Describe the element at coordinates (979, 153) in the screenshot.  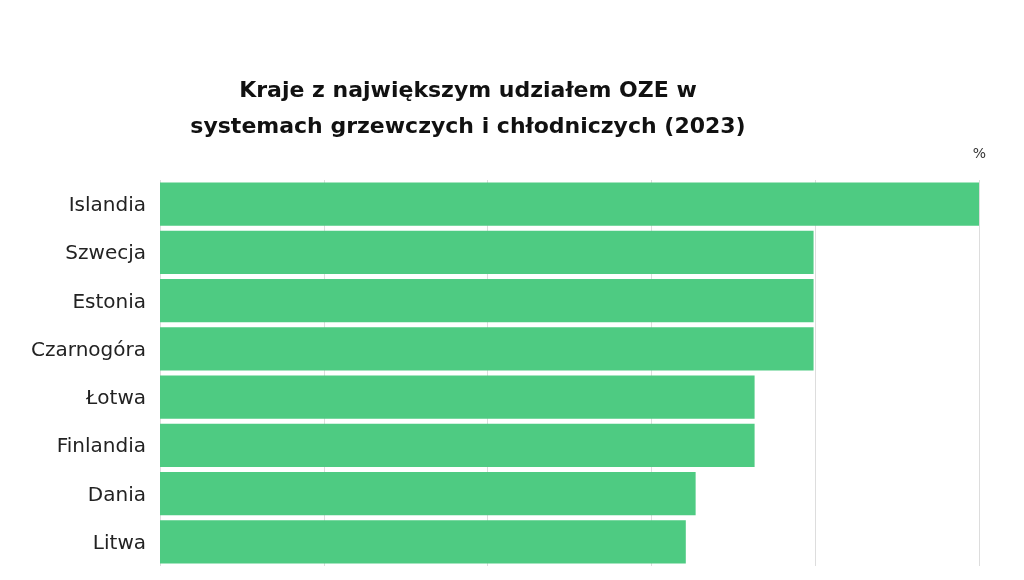
I see `x-axis-title: %` at that location.